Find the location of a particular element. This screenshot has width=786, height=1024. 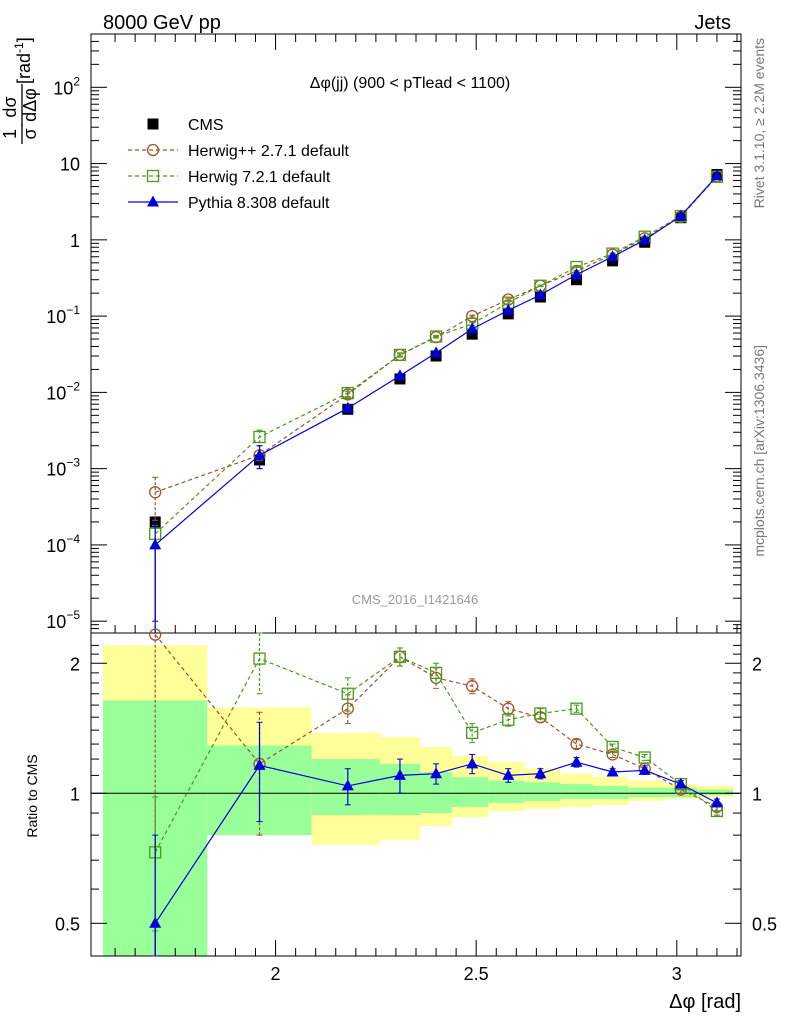

legend-marker-cms is located at coordinates (153, 124).